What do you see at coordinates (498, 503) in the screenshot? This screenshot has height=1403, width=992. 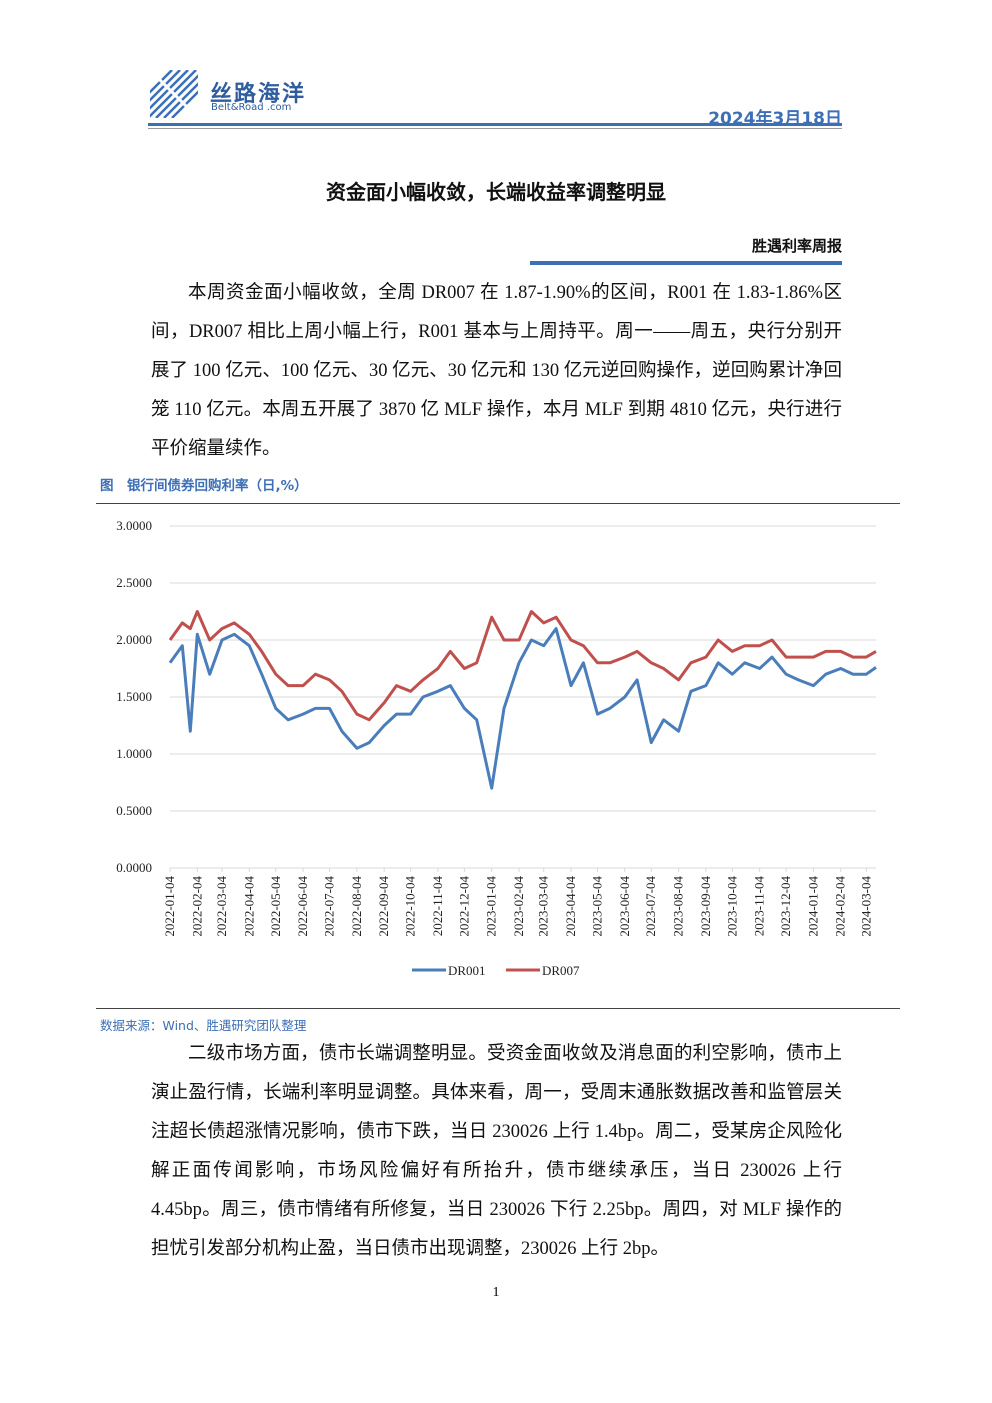 I see `figure-top-rule` at bounding box center [498, 503].